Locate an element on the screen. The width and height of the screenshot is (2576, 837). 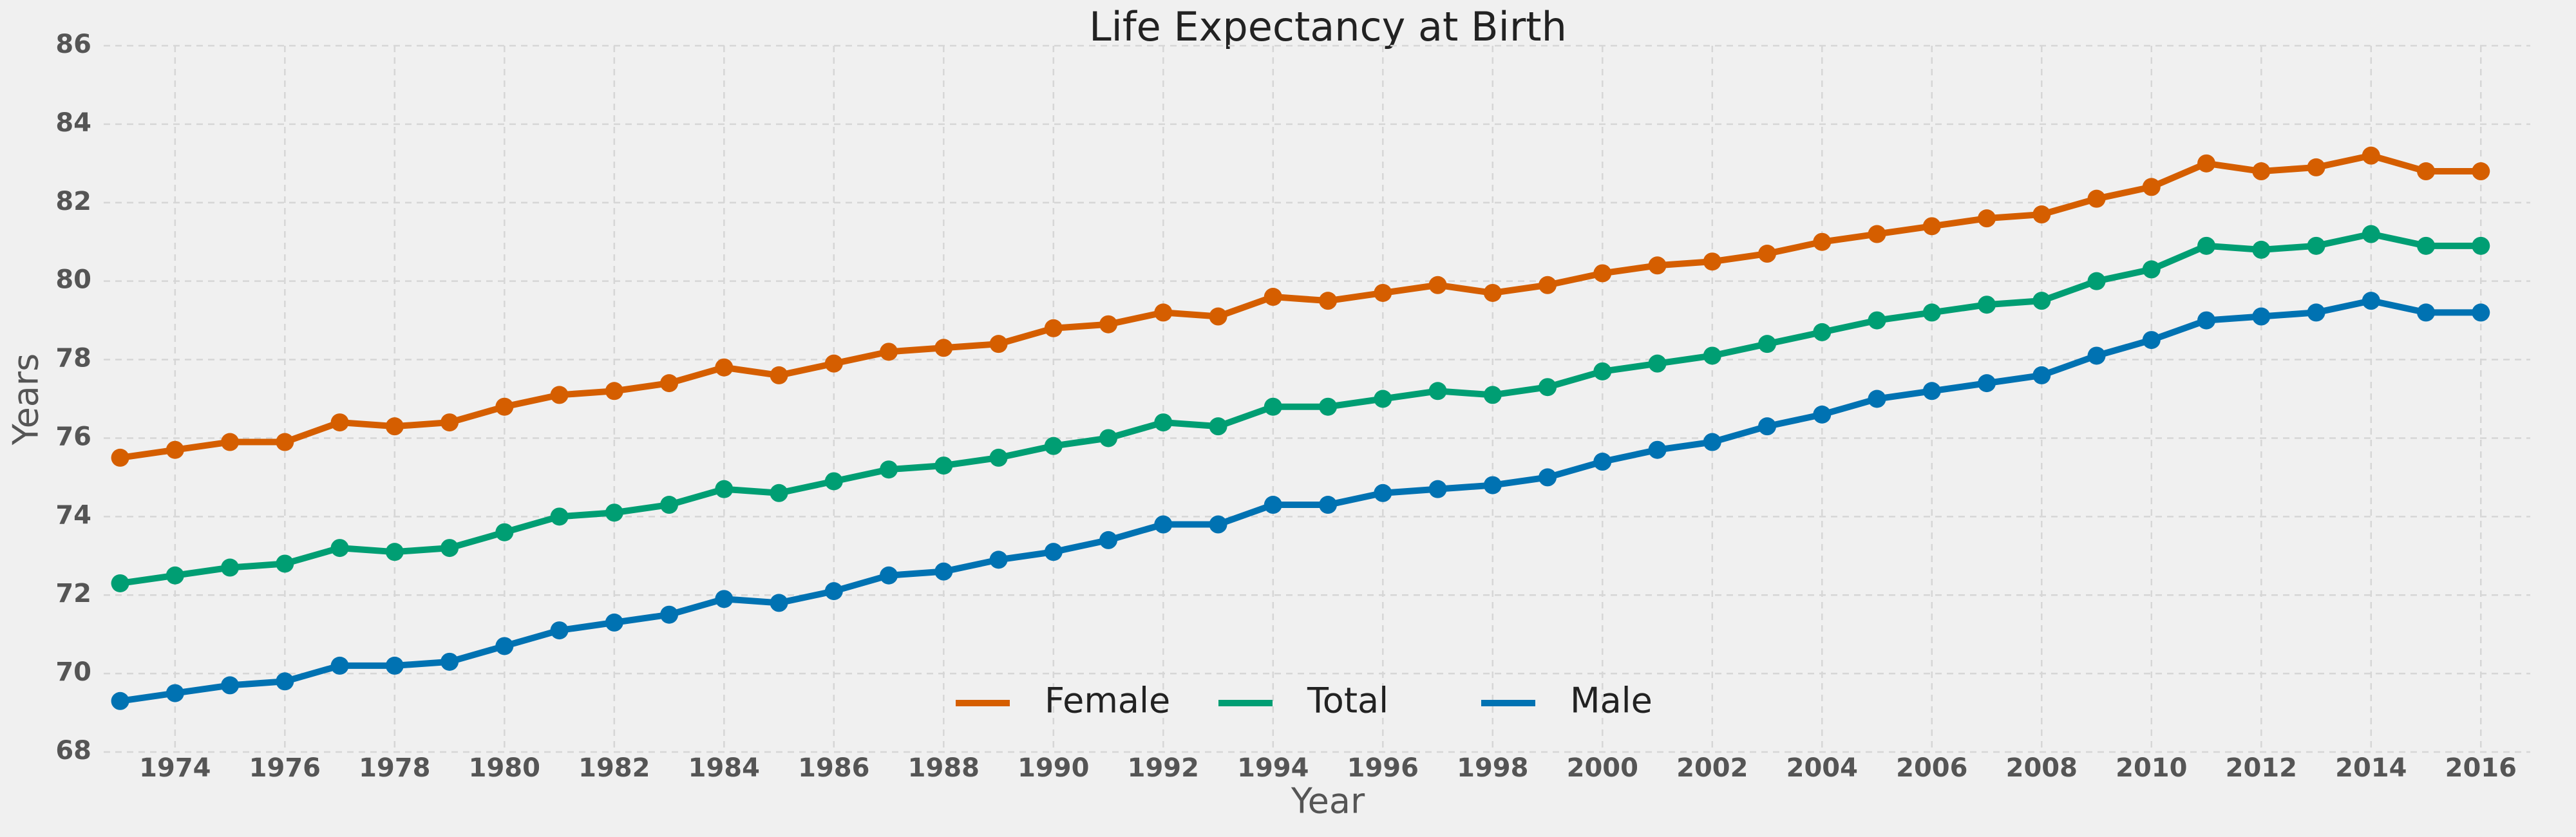
x-tick-label: 2004 is located at coordinates (1822, 768).